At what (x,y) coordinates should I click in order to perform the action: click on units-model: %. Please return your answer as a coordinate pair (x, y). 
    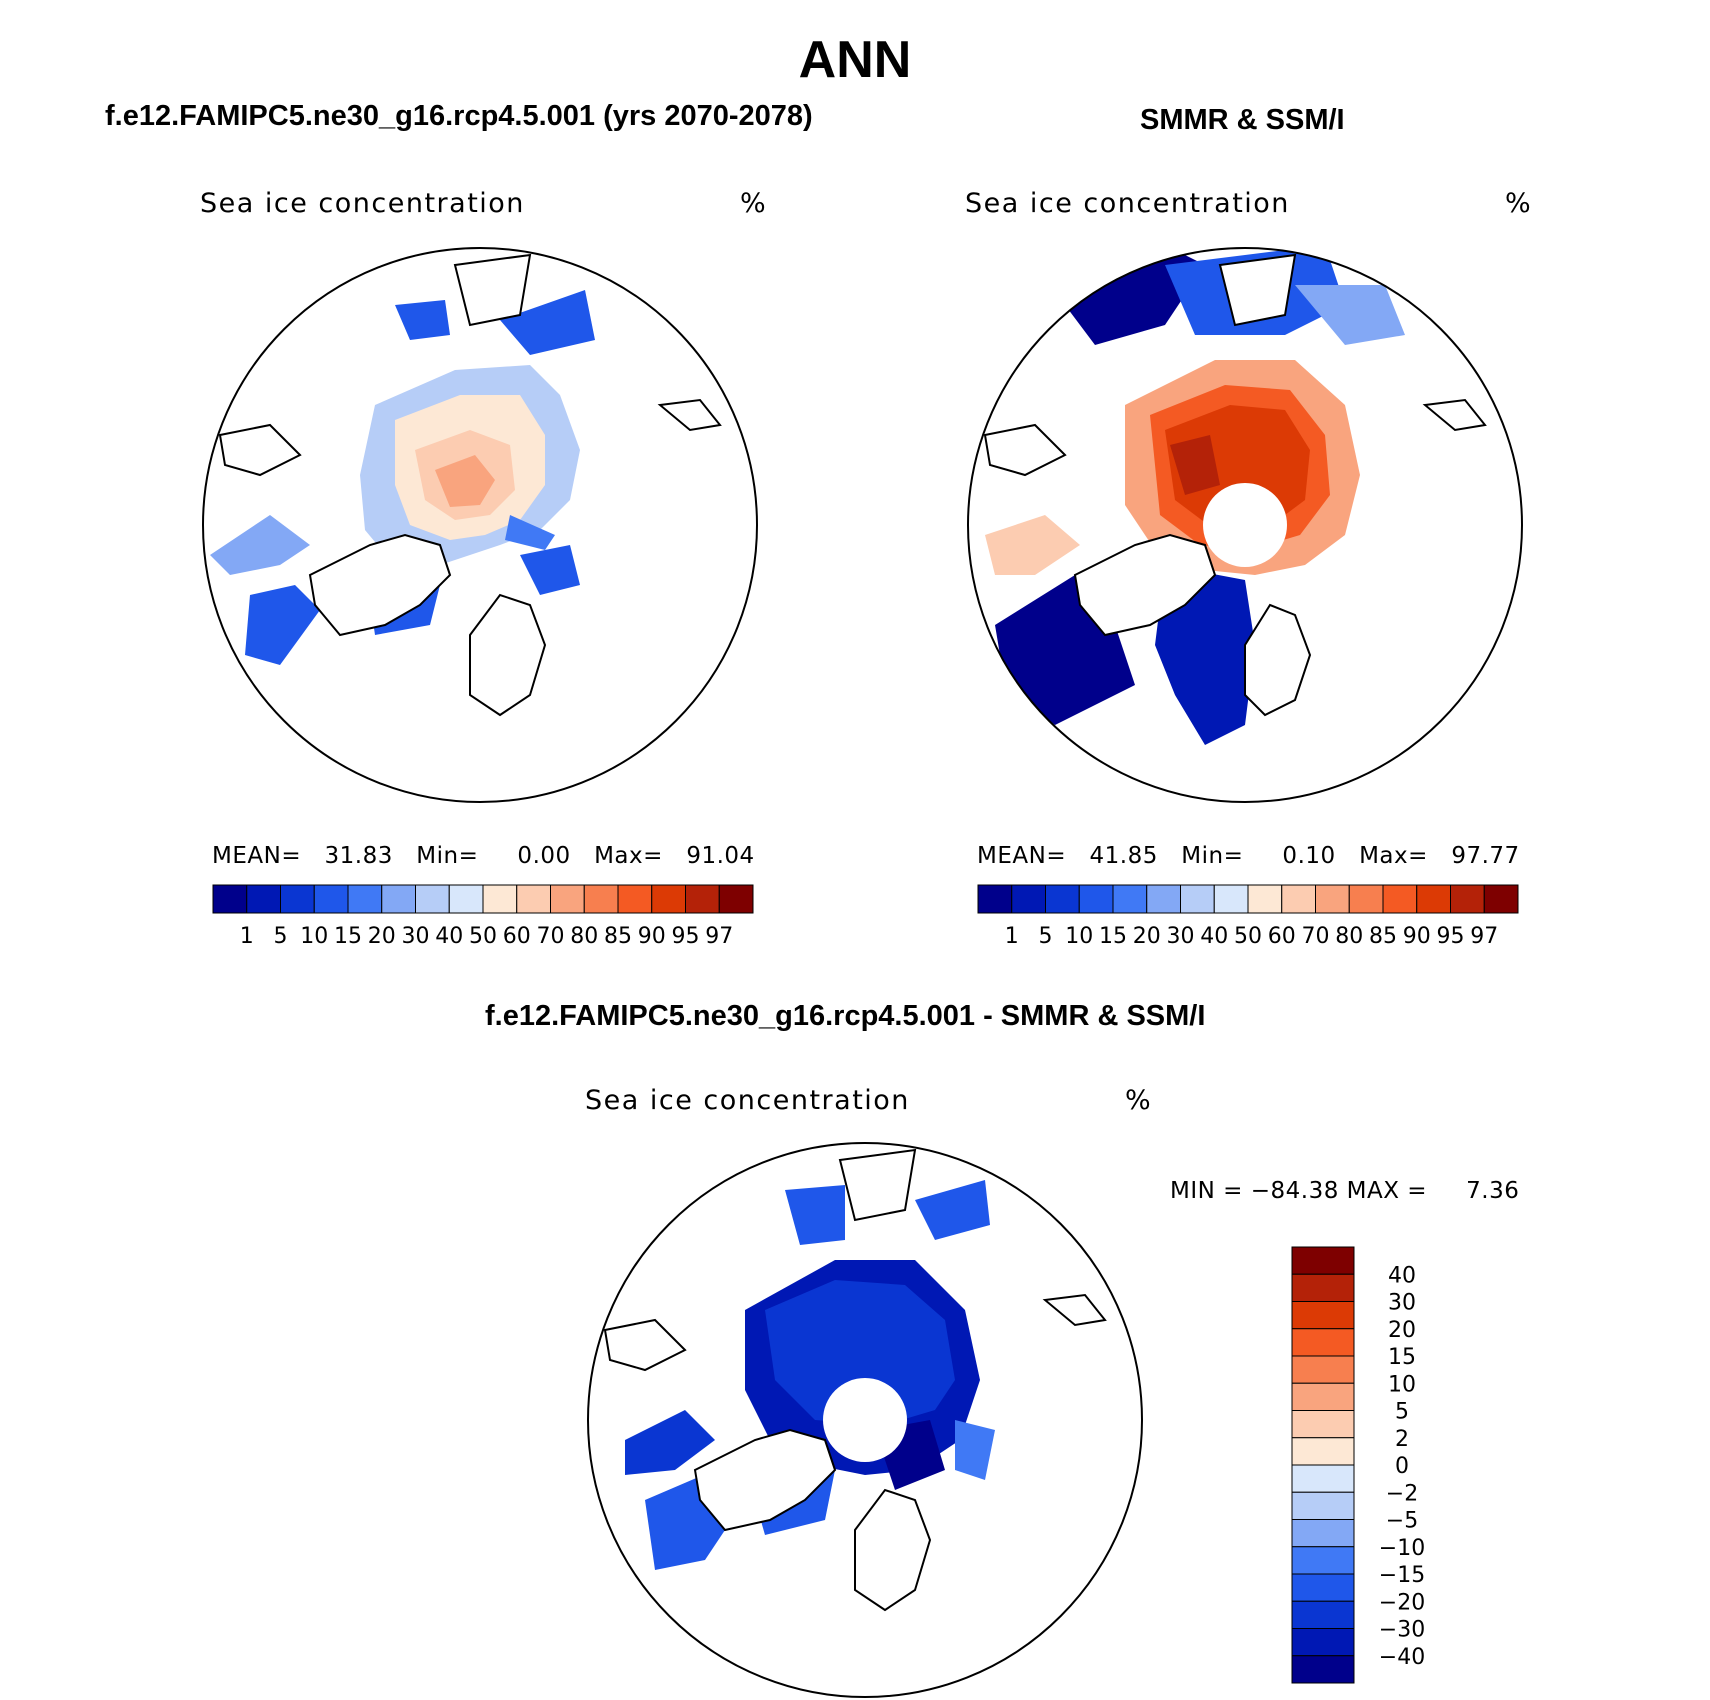
    Looking at the image, I should click on (754, 203).